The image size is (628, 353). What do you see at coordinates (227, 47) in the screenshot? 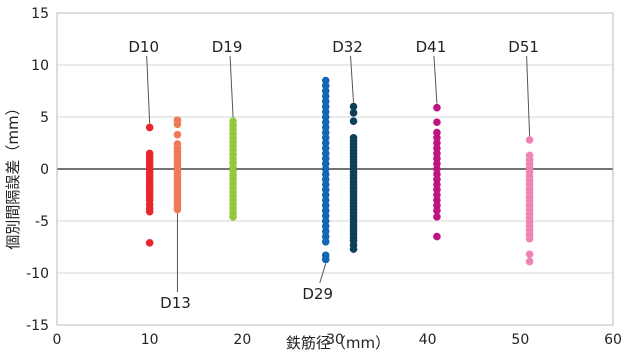
I see `series-label: D19` at bounding box center [227, 47].